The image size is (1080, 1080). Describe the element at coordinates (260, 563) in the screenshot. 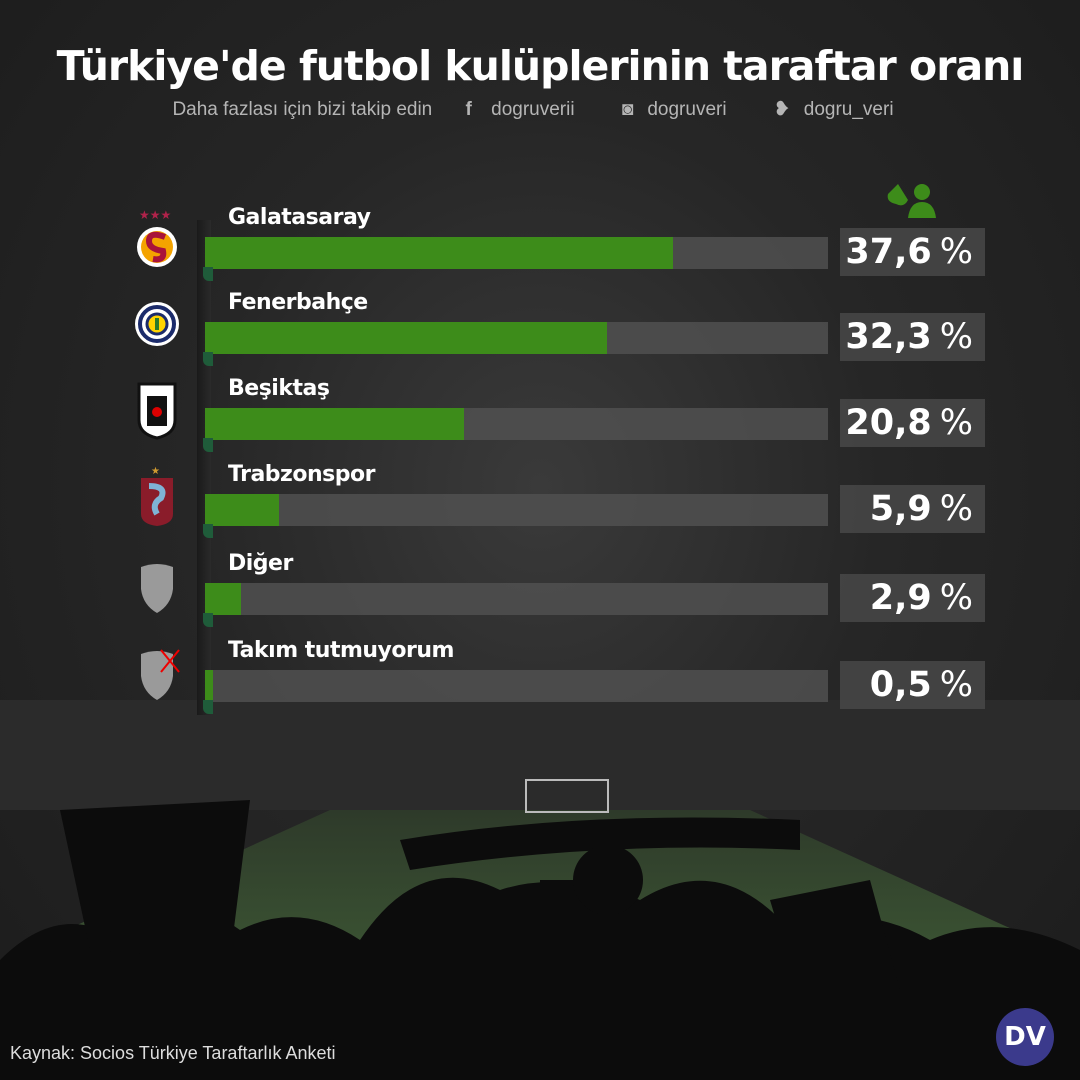

I see `bar-label: Diğer` at that location.